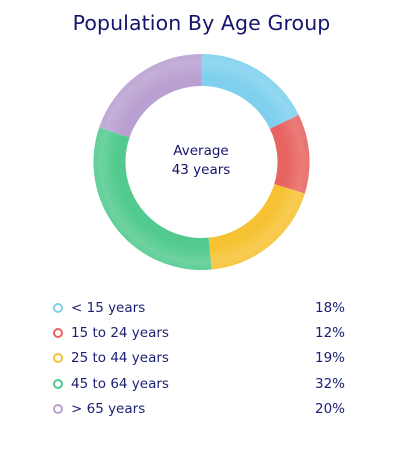 The width and height of the screenshot is (403, 459). I want to click on legend-value: 32%, so click(329, 383).